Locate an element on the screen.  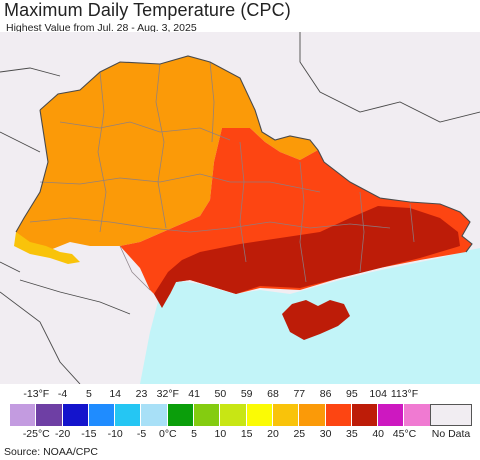
fahrenheit-tick-label: 104 is located at coordinates (378, 394).